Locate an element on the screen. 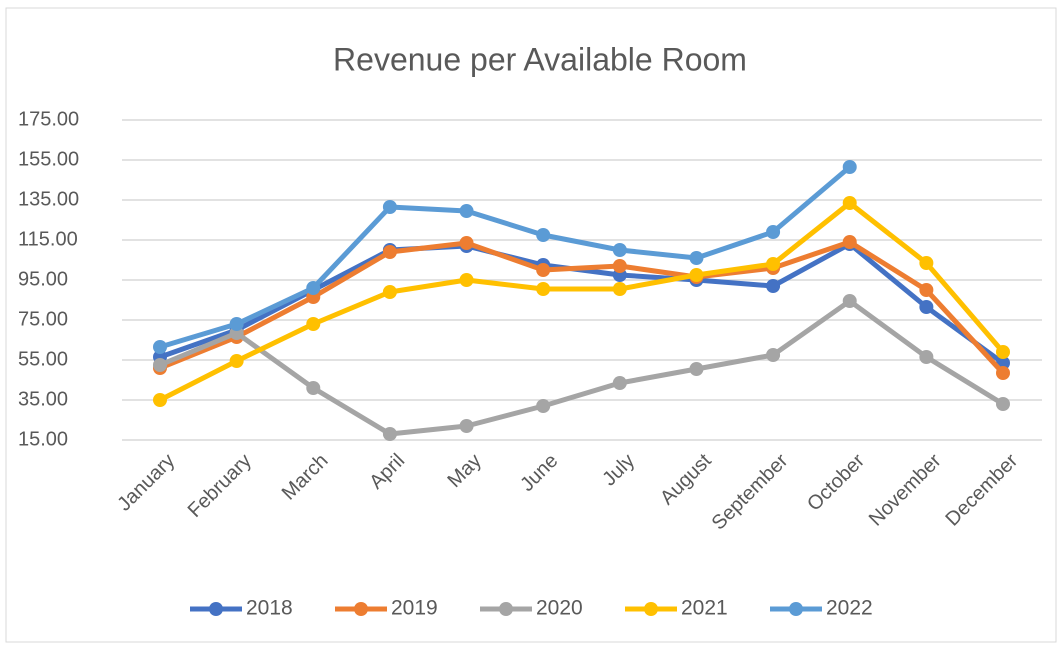 The height and width of the screenshot is (651, 1060). y-tick-label: 15.00 is located at coordinates (43, 439).